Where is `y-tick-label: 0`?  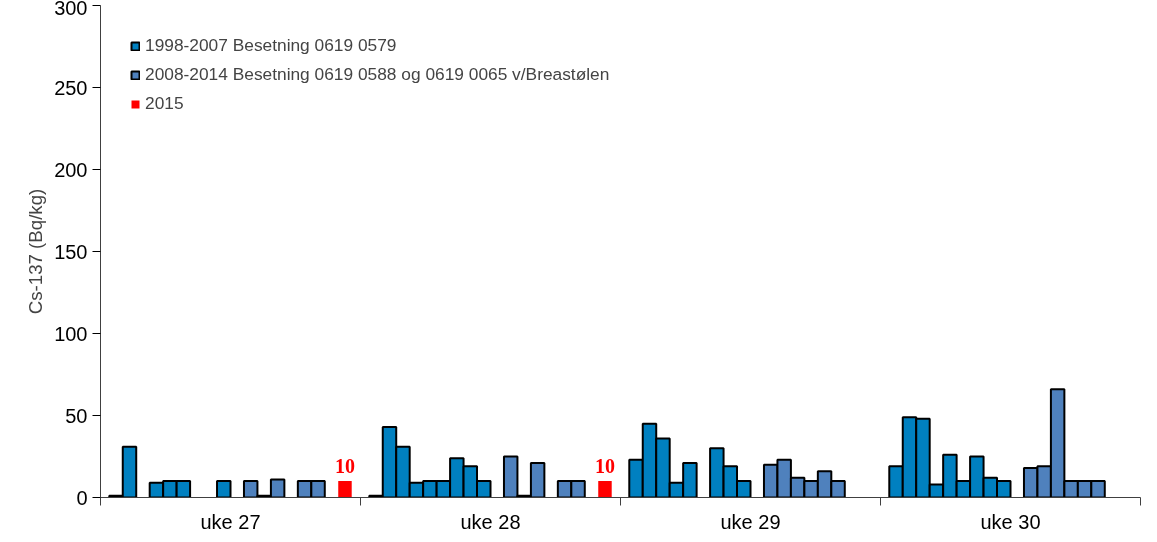 y-tick-label: 0 is located at coordinates (82, 497).